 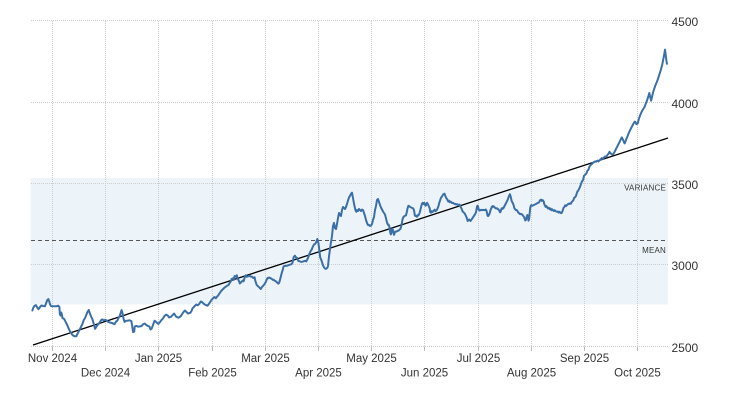 What do you see at coordinates (106, 373) in the screenshot?
I see `svg-text: Dec 2024` at bounding box center [106, 373].